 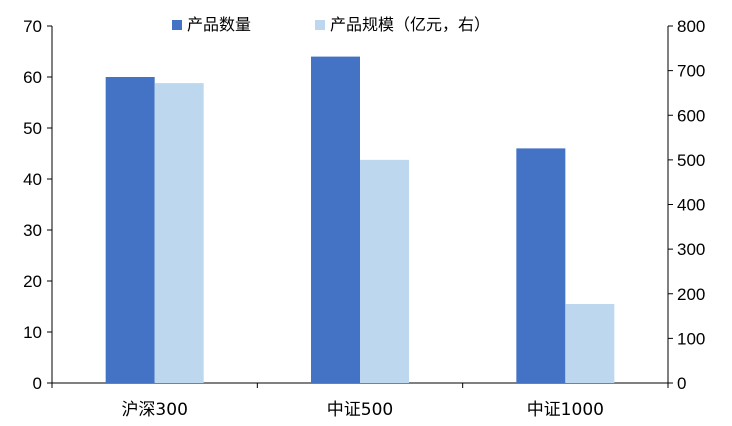 What do you see at coordinates (32, 281) in the screenshot?
I see `left-tick-label: 20` at bounding box center [32, 281].